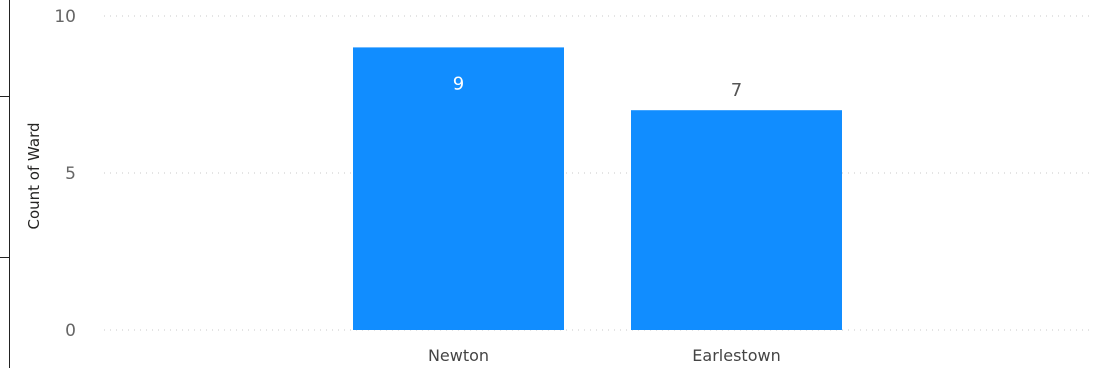 This screenshot has width=1094, height=368. I want to click on x-axis-ticks: Newton Earlestown, so click(604, 355).